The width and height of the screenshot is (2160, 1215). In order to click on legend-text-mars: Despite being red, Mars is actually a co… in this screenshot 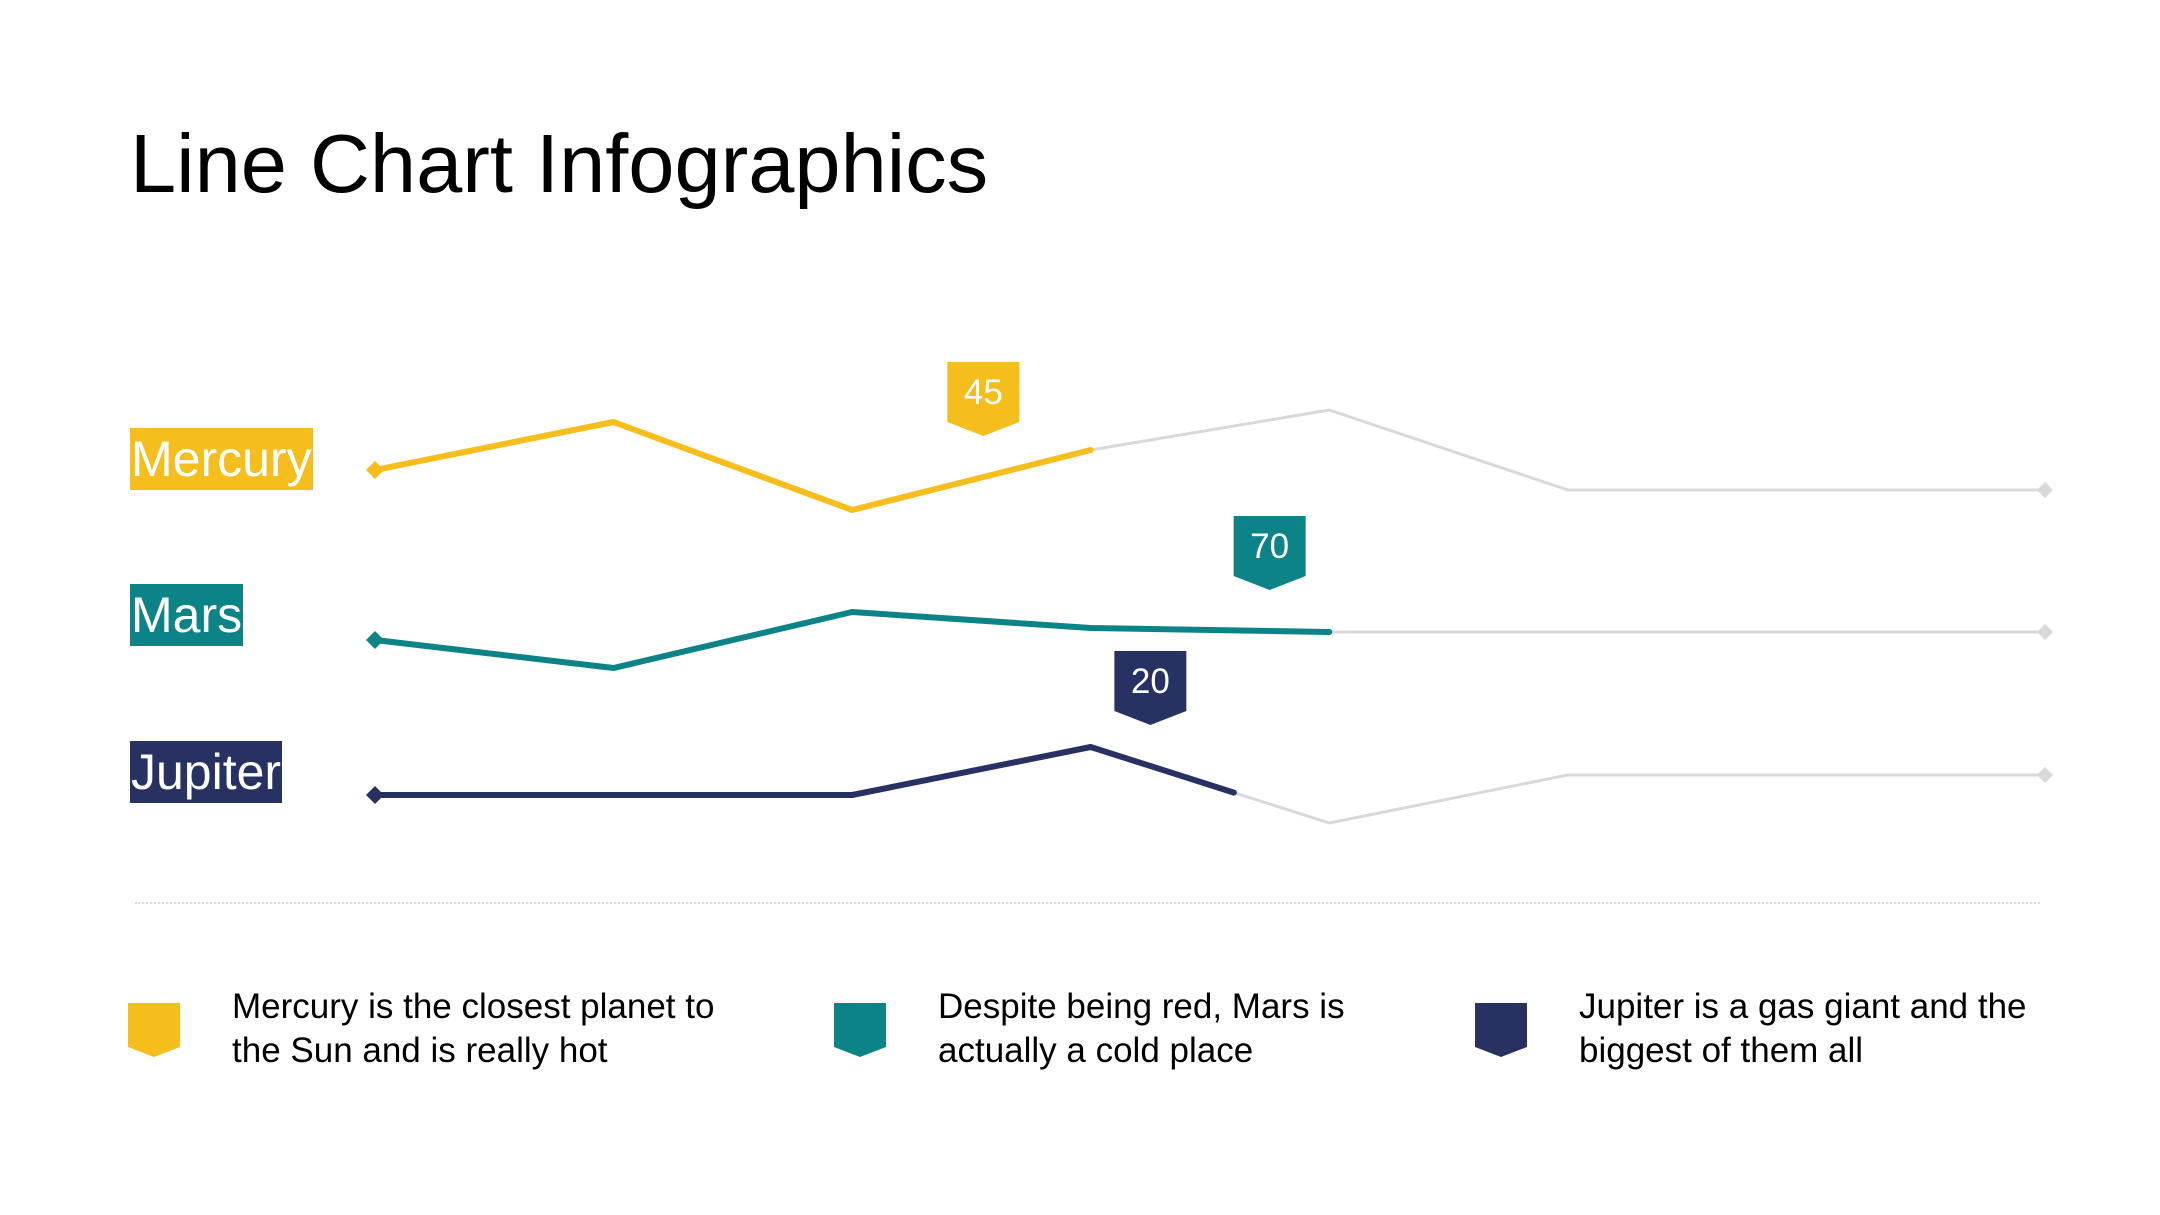, I will do `click(1141, 1028)`.